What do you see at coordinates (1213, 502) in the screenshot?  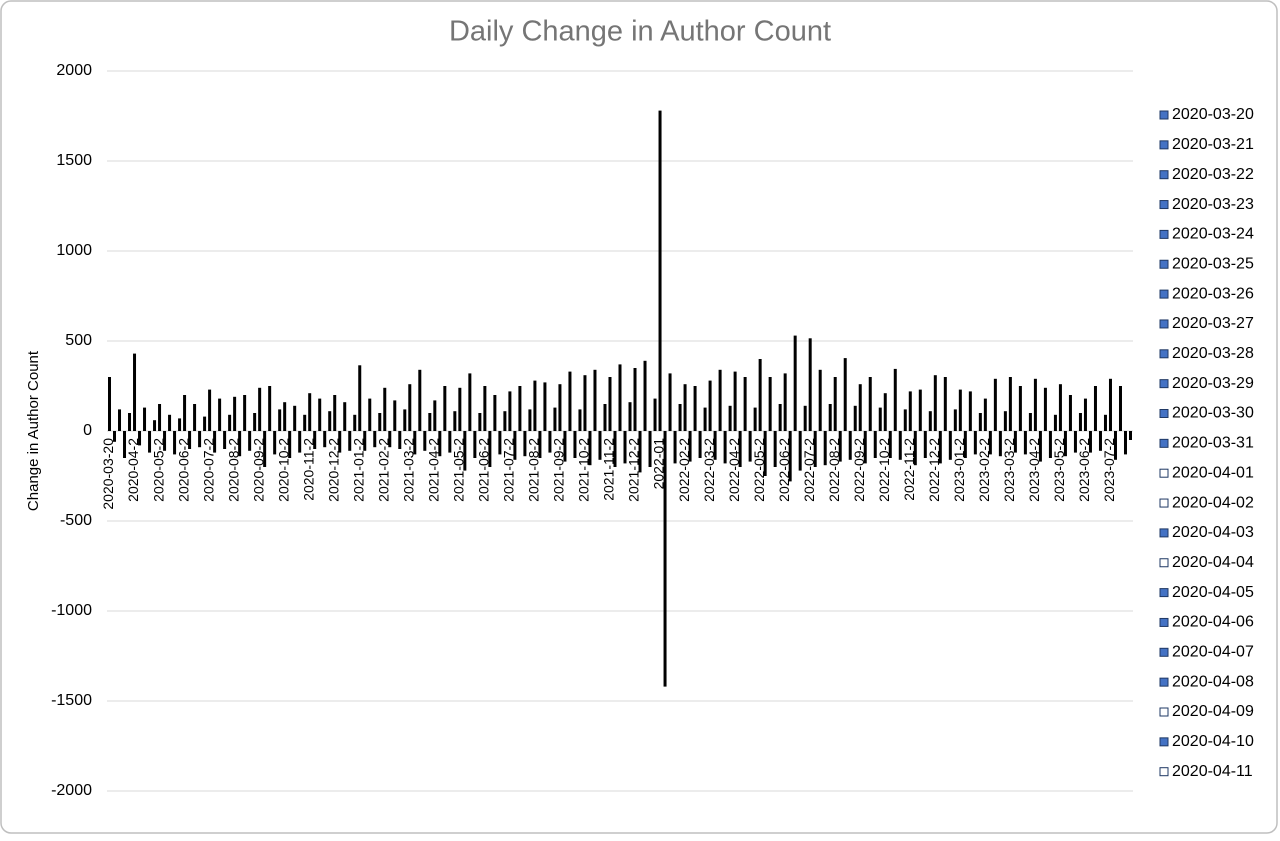 I see `legend-label: 2020-04-02` at bounding box center [1213, 502].